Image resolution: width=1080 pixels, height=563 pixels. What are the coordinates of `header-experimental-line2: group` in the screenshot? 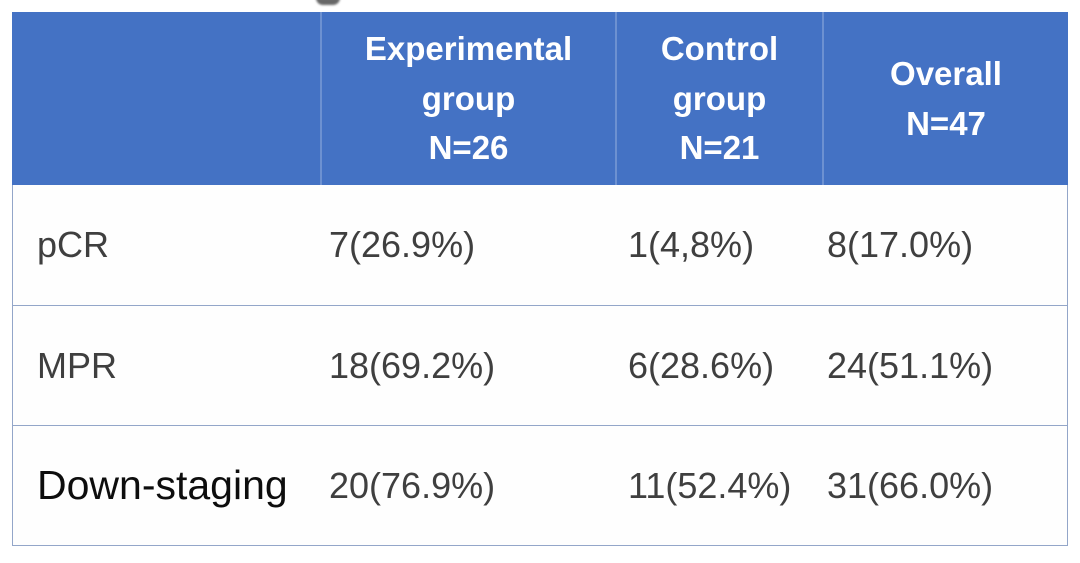 It's located at (468, 98).